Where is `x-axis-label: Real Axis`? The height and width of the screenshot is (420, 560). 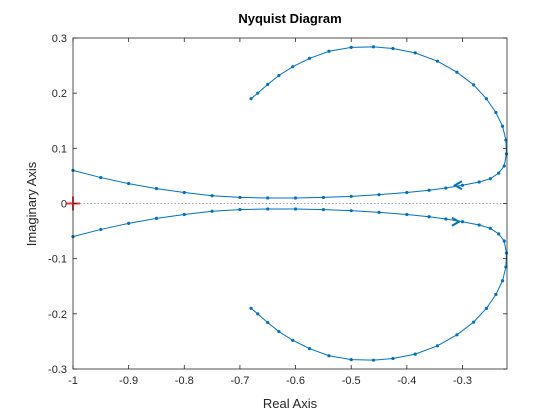 x-axis-label: Real Axis is located at coordinates (290, 403).